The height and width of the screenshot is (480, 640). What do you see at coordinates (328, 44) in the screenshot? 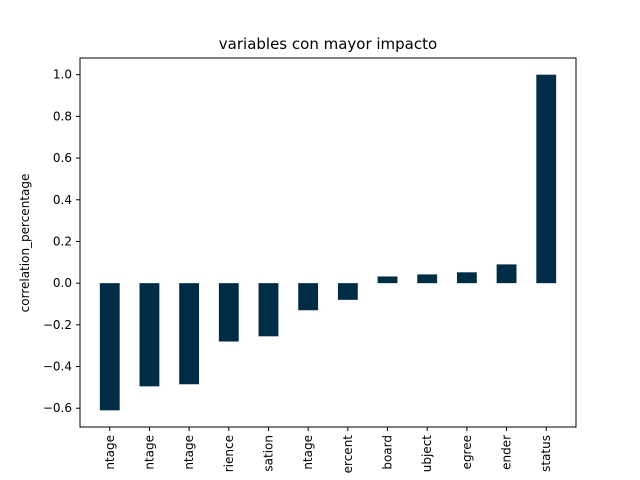
I see `chart-title: variables con mayor impacto` at bounding box center [328, 44].